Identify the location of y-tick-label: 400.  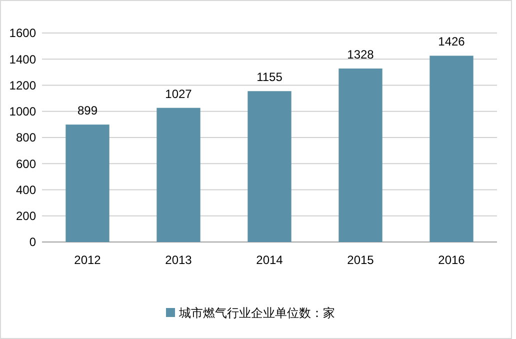
(26, 189).